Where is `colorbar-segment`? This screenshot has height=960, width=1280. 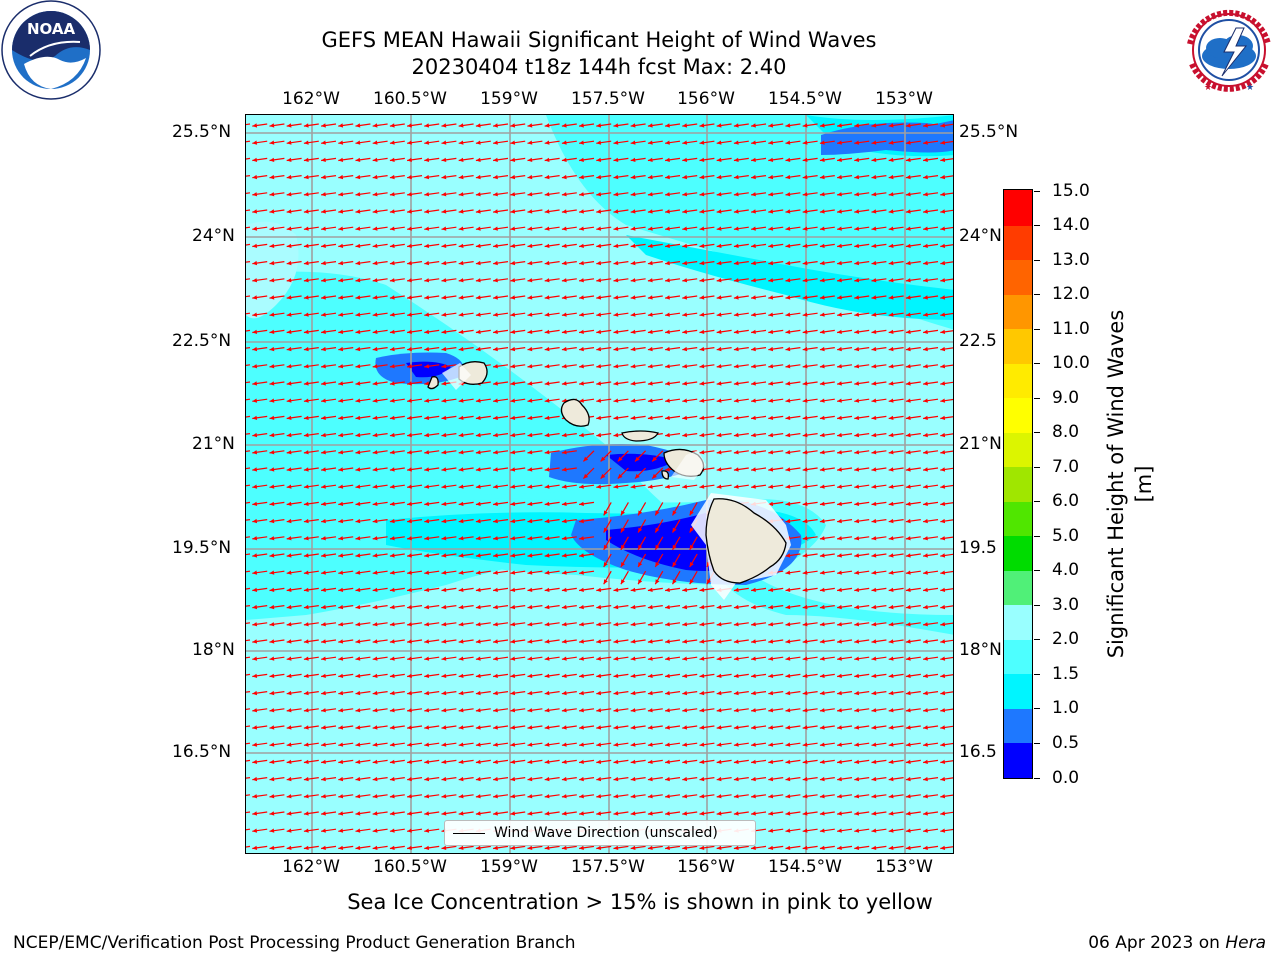
colorbar-segment is located at coordinates (1018, 415).